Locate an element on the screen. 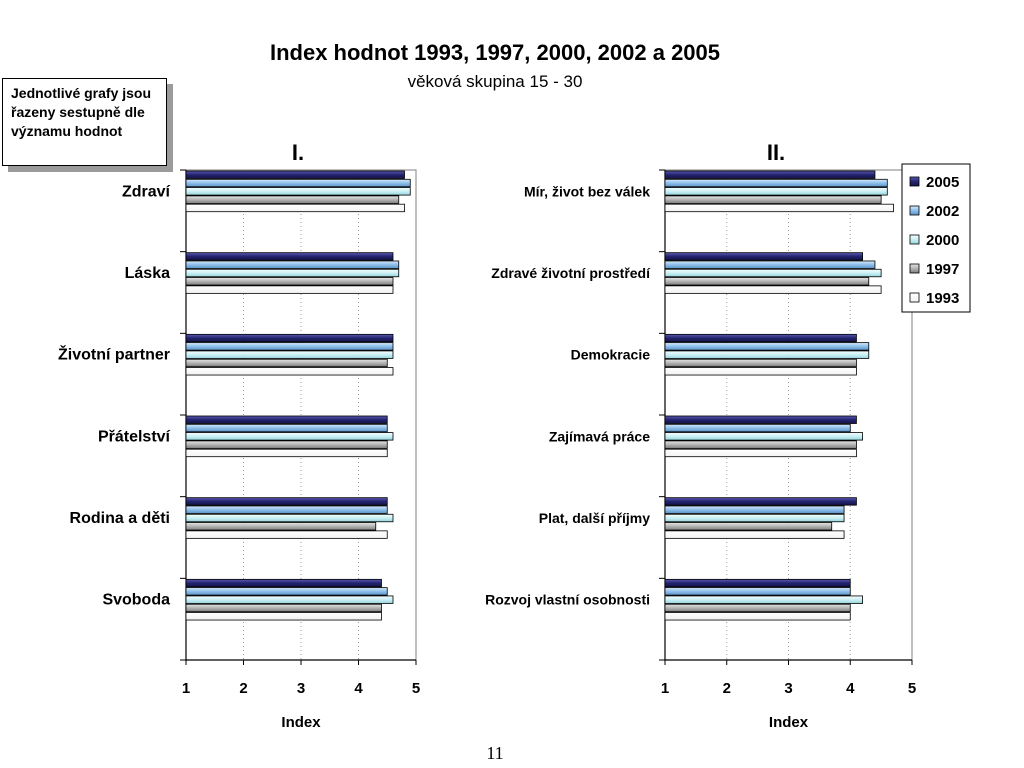 This screenshot has width=1024, height=768. category-label: Rodina a děti is located at coordinates (120, 518).